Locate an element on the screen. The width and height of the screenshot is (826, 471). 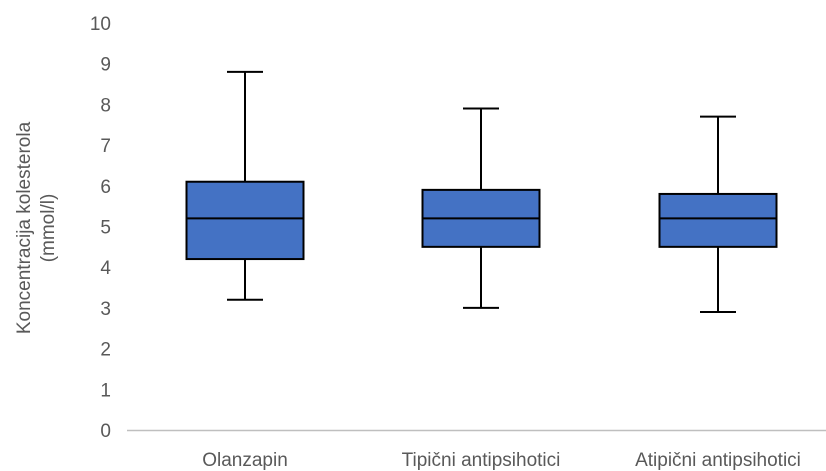
y-axis-title-line2: (mmol/l) is located at coordinates (48, 228).